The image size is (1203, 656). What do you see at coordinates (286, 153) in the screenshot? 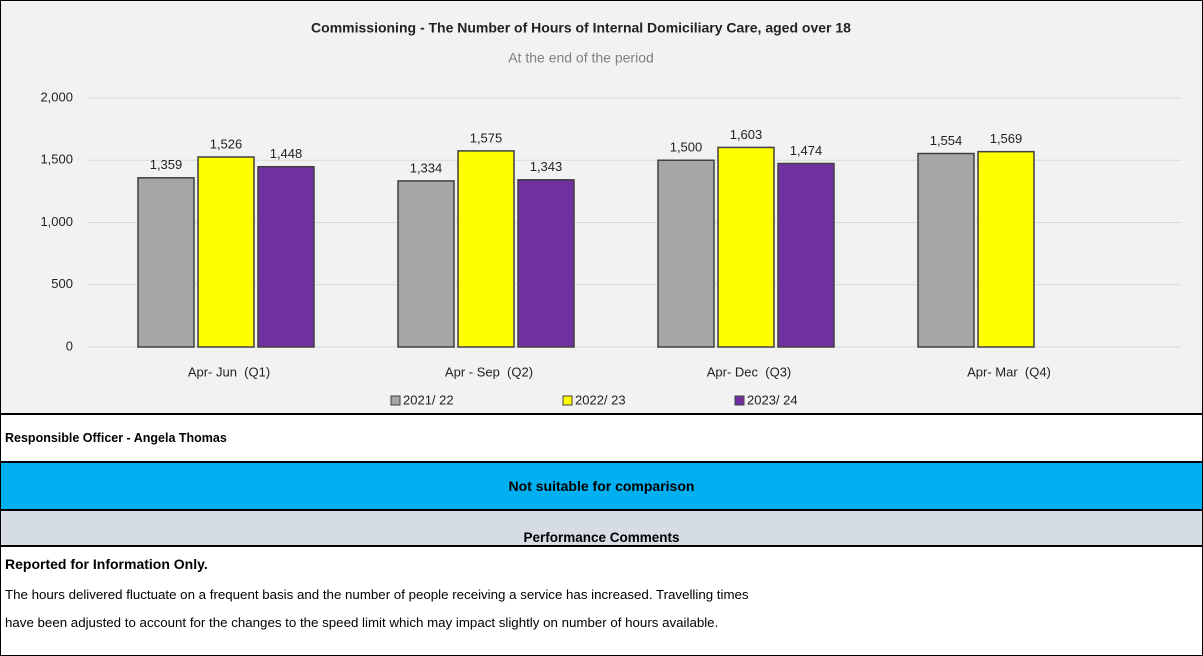
I see `value-label: 1,448` at bounding box center [286, 153].